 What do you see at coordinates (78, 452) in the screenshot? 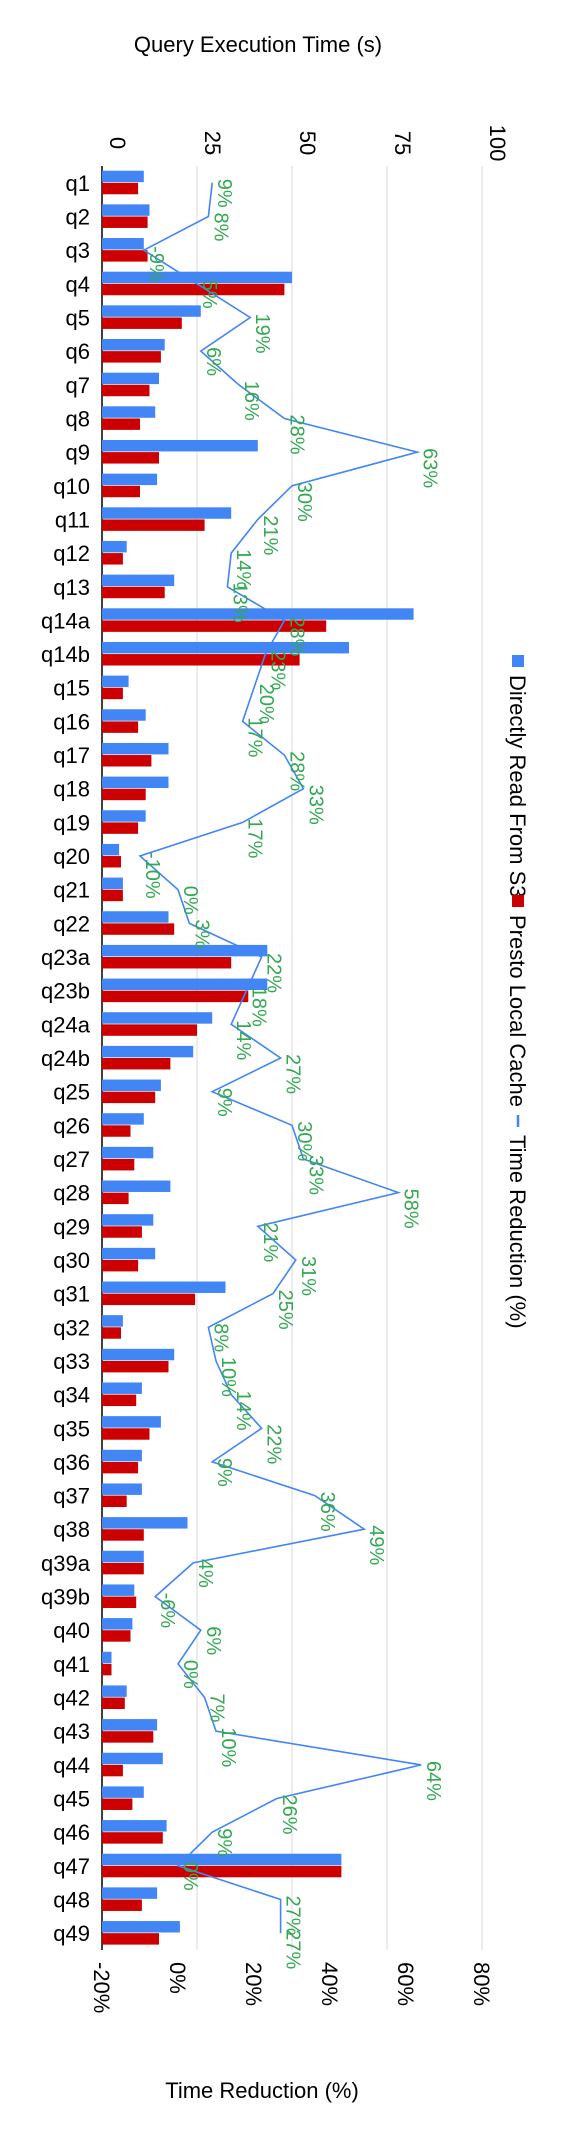
I see `category-label: q9` at bounding box center [78, 452].